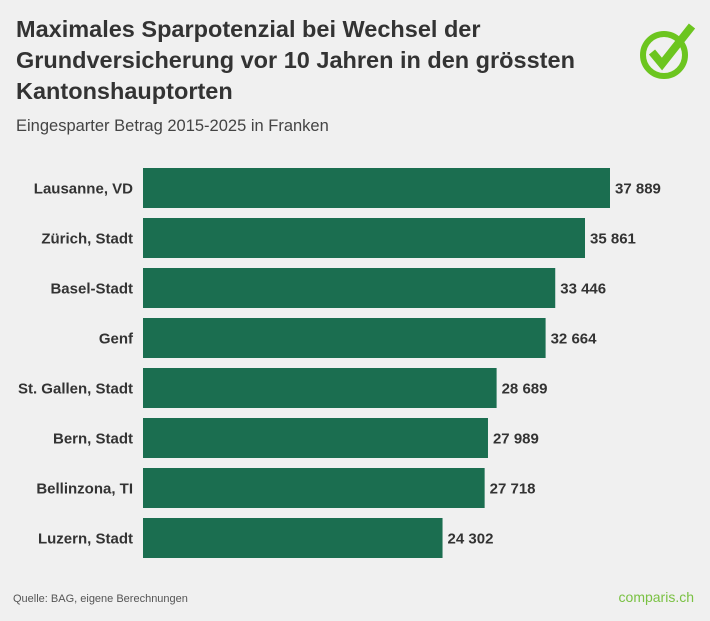 The width and height of the screenshot is (710, 621). What do you see at coordinates (638, 189) in the screenshot?
I see `value-label: 37 889` at bounding box center [638, 189].